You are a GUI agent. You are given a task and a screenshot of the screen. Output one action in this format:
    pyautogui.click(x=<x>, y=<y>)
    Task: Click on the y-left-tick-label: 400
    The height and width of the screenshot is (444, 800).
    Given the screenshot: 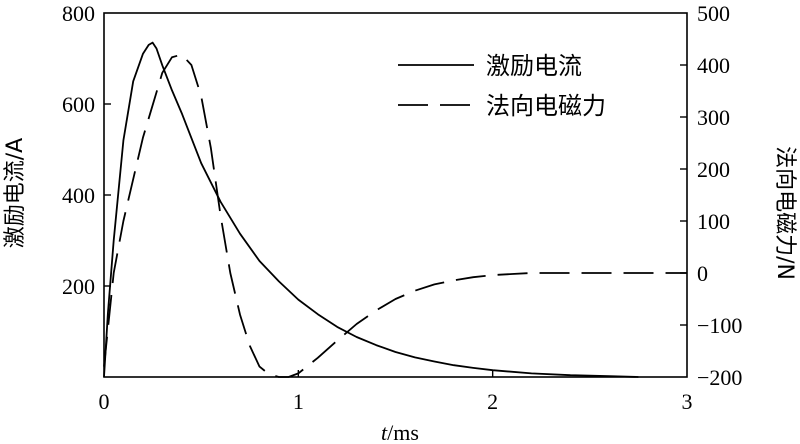 What is the action you would take?
    pyautogui.click(x=78, y=195)
    